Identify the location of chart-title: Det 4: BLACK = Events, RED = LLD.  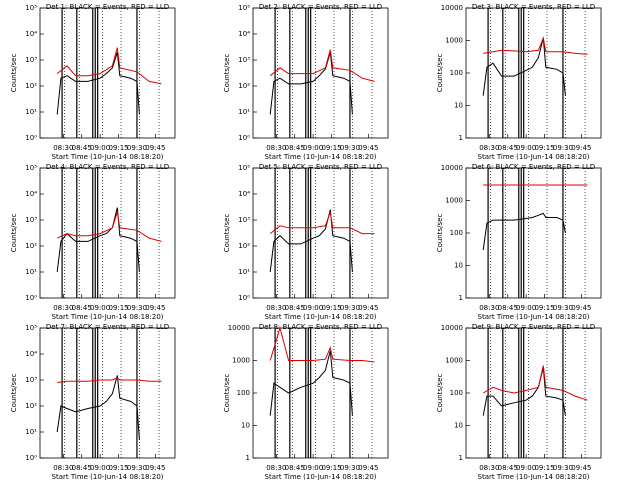
(107, 167).